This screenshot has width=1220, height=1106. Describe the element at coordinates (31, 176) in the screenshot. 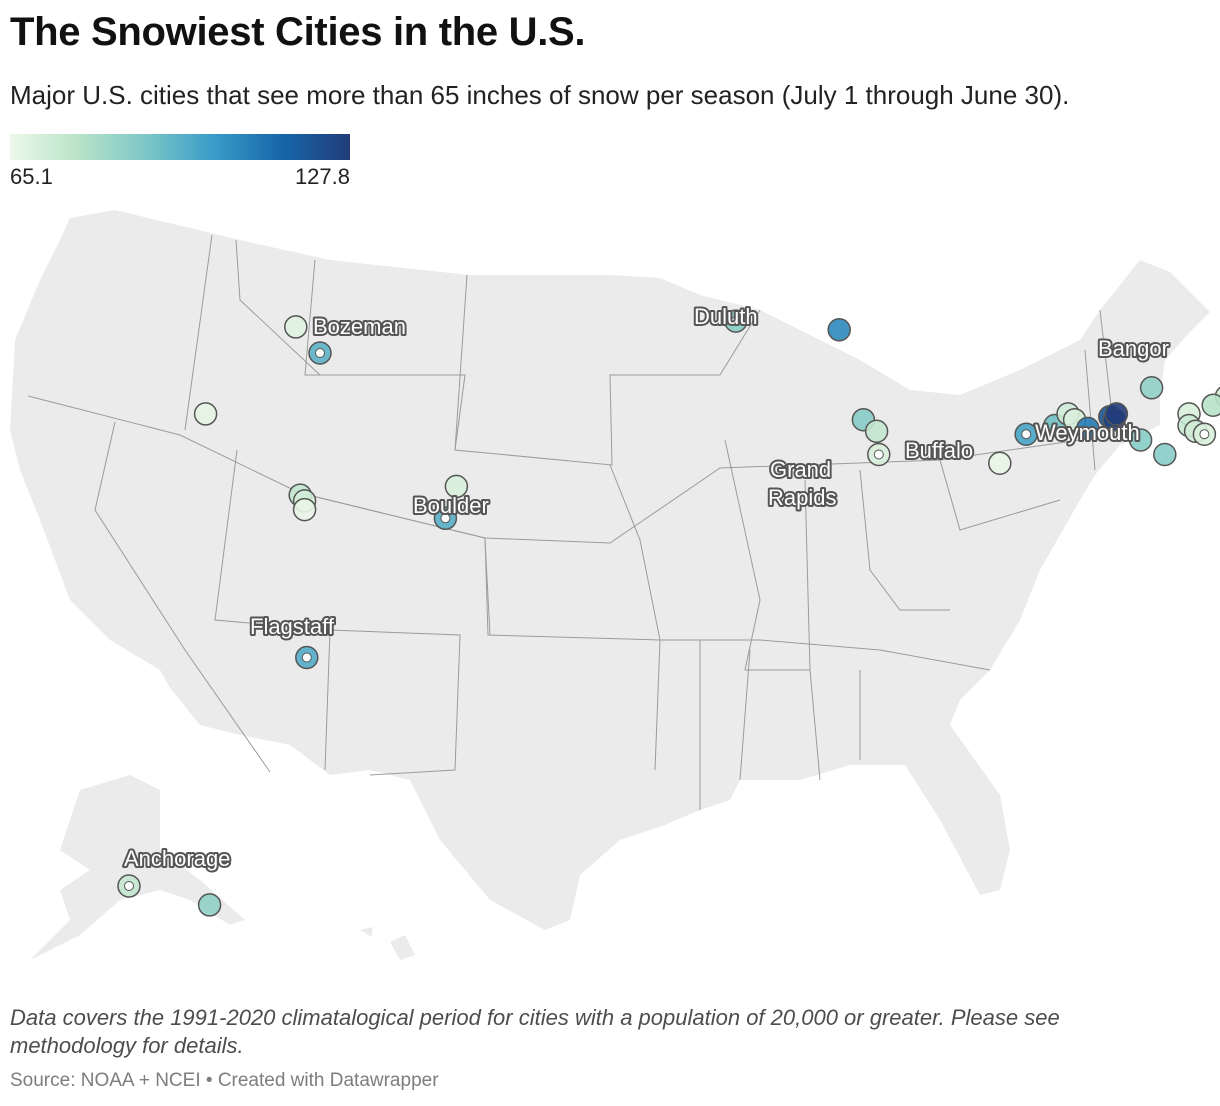

I see `legend-min-label: 65.1` at that location.